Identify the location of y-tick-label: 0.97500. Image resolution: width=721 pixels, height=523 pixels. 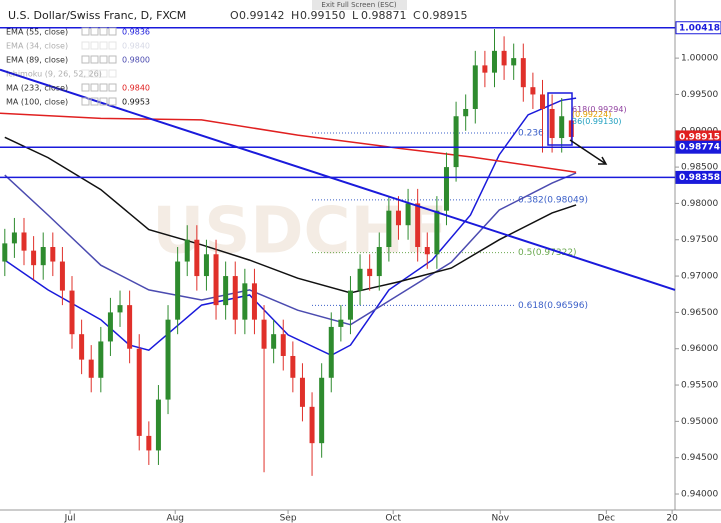
(699, 240).